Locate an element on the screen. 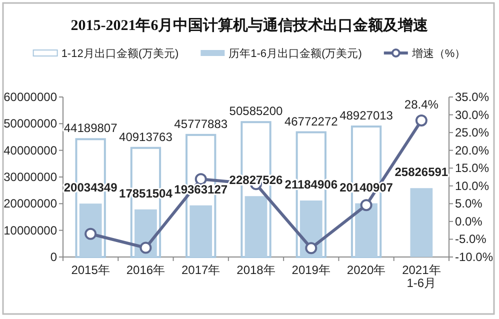  y-tick-label: 30000000 is located at coordinates (31, 177).